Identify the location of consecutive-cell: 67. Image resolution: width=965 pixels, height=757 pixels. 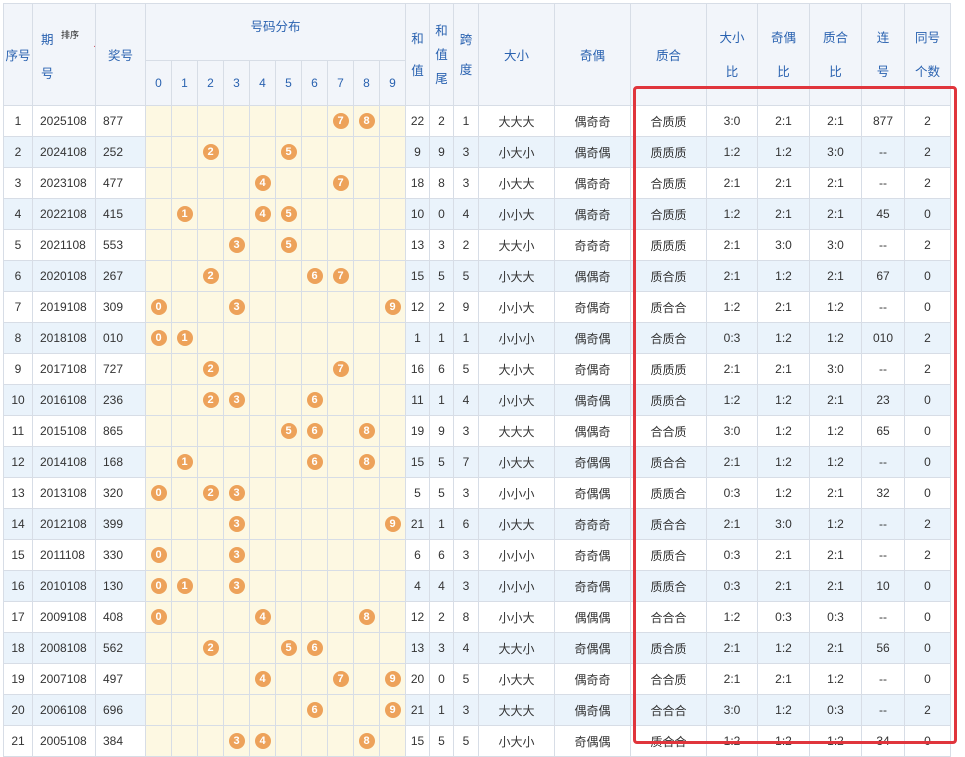
(883, 276).